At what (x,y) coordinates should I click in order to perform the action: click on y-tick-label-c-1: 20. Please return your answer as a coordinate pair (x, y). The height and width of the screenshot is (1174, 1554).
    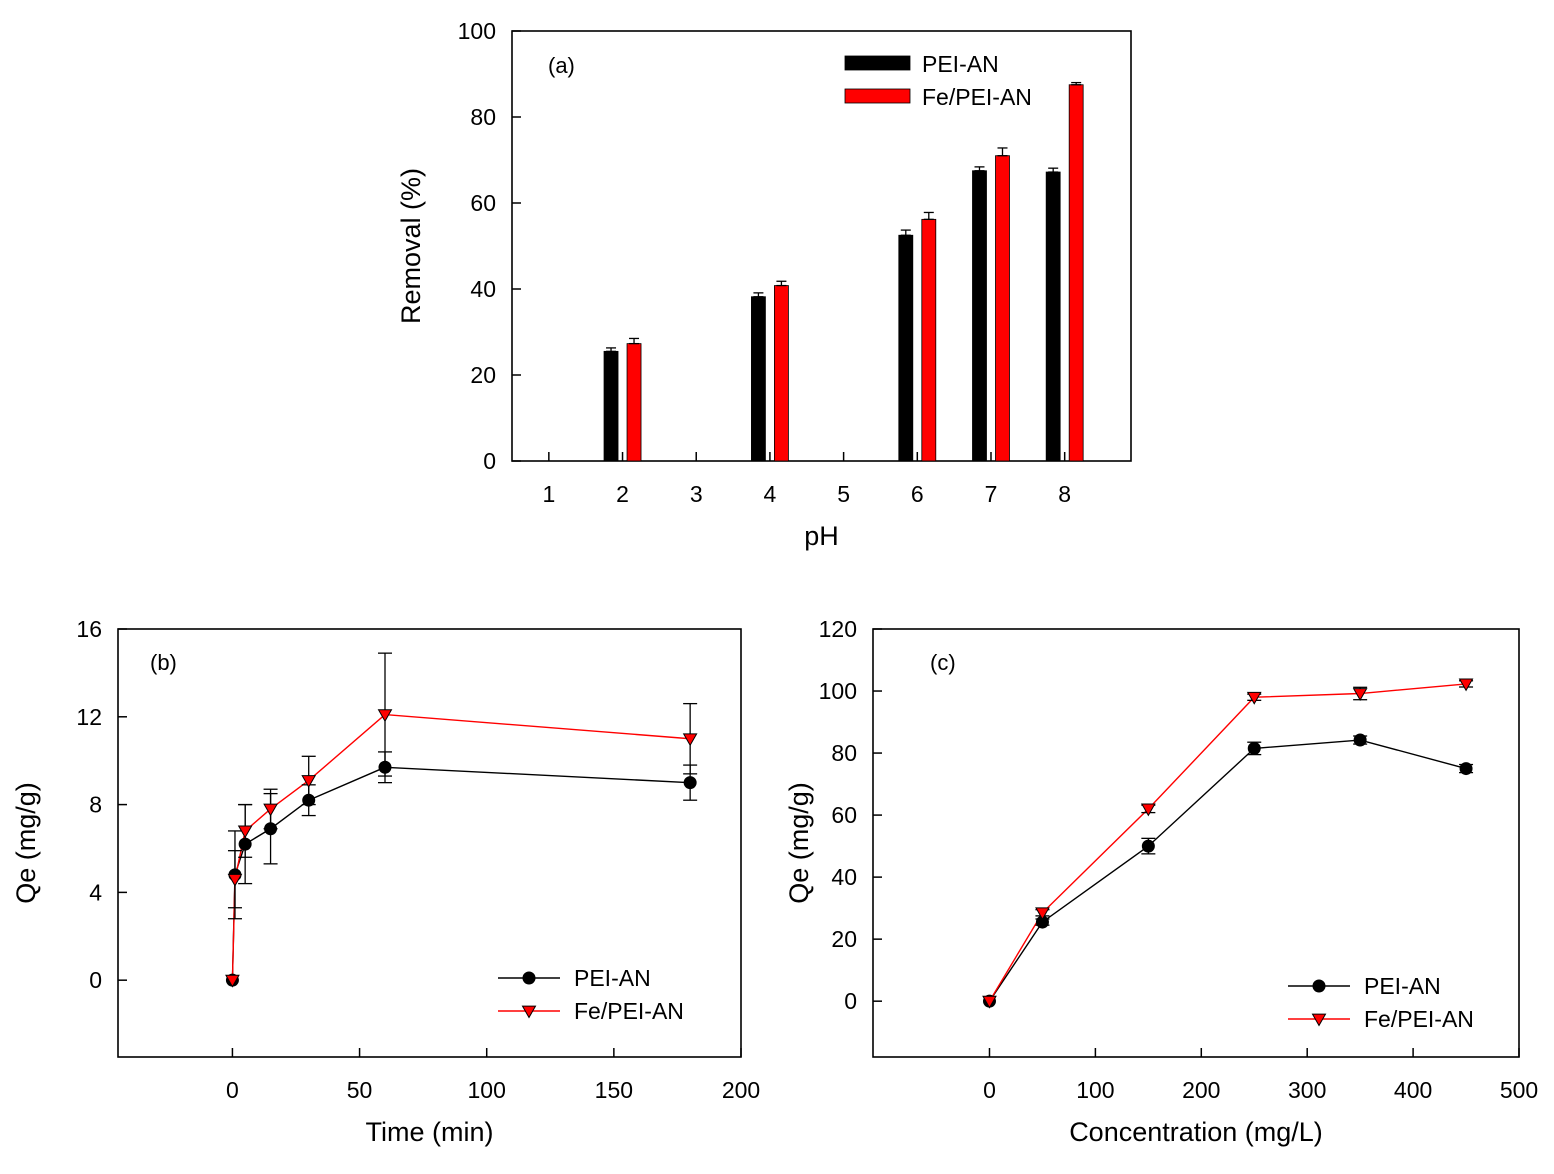
    Looking at the image, I should click on (844, 939).